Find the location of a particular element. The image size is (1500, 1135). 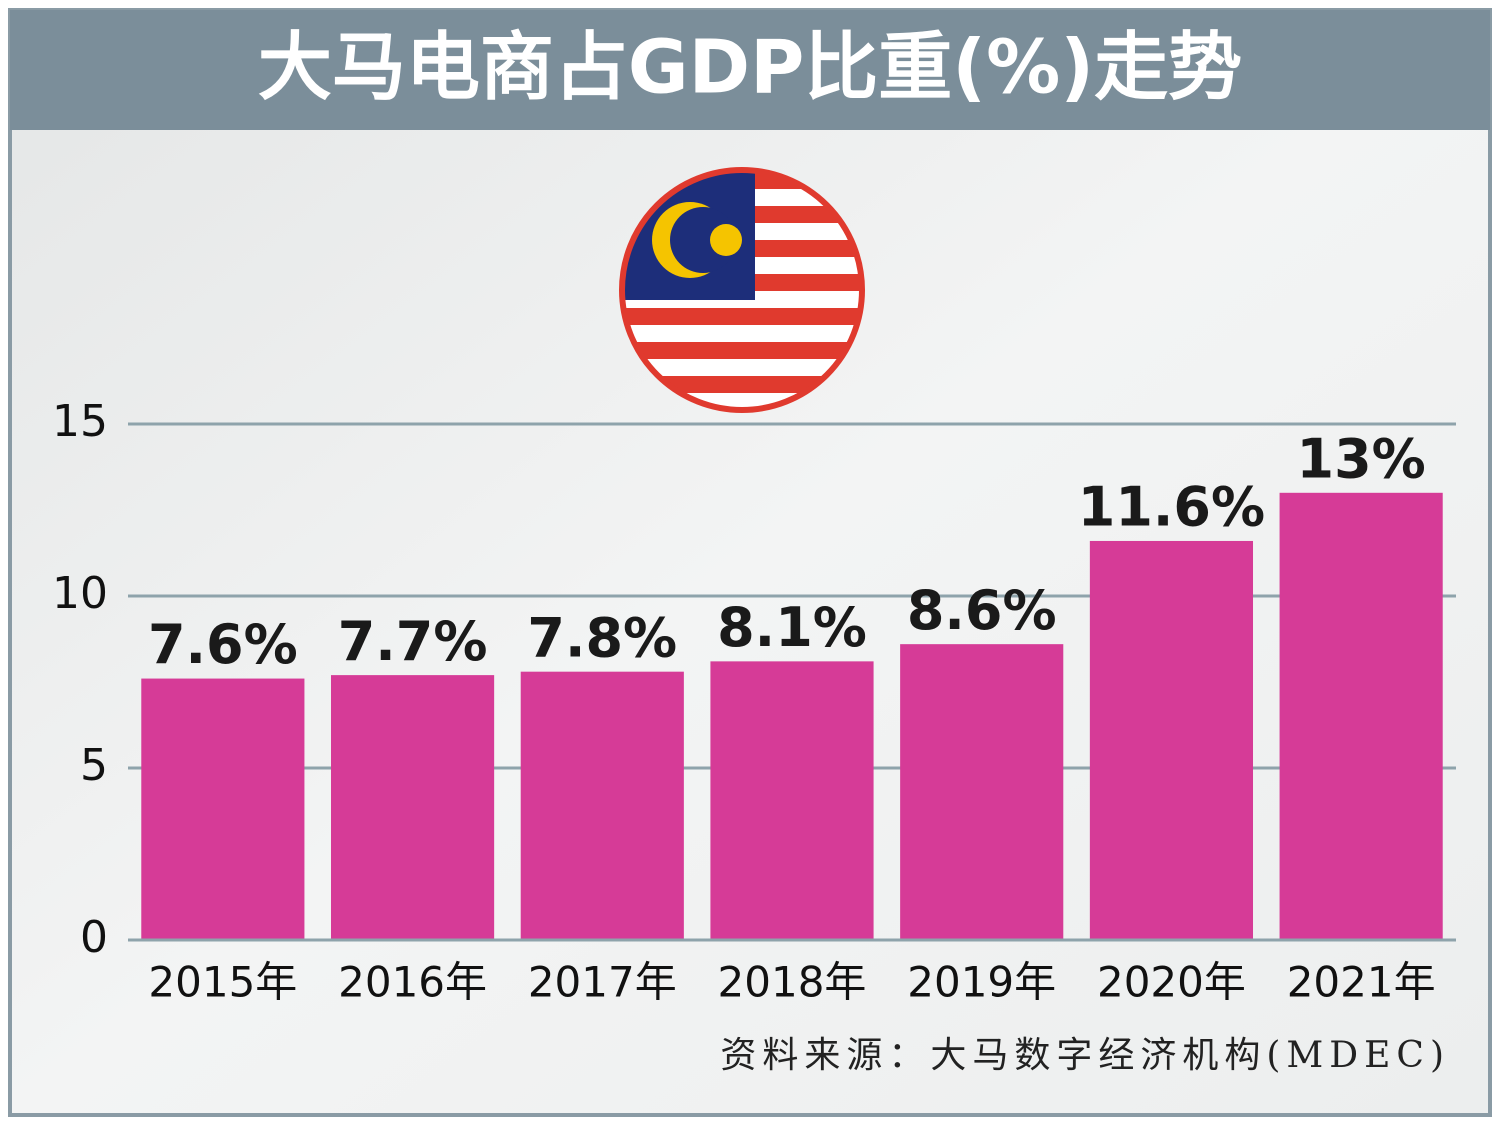

value-label: 8.6% is located at coordinates (982, 610).